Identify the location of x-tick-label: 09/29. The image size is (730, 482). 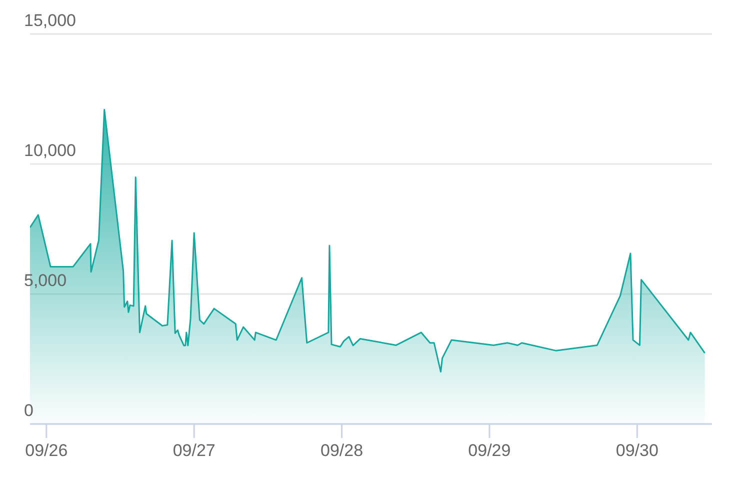
(489, 450).